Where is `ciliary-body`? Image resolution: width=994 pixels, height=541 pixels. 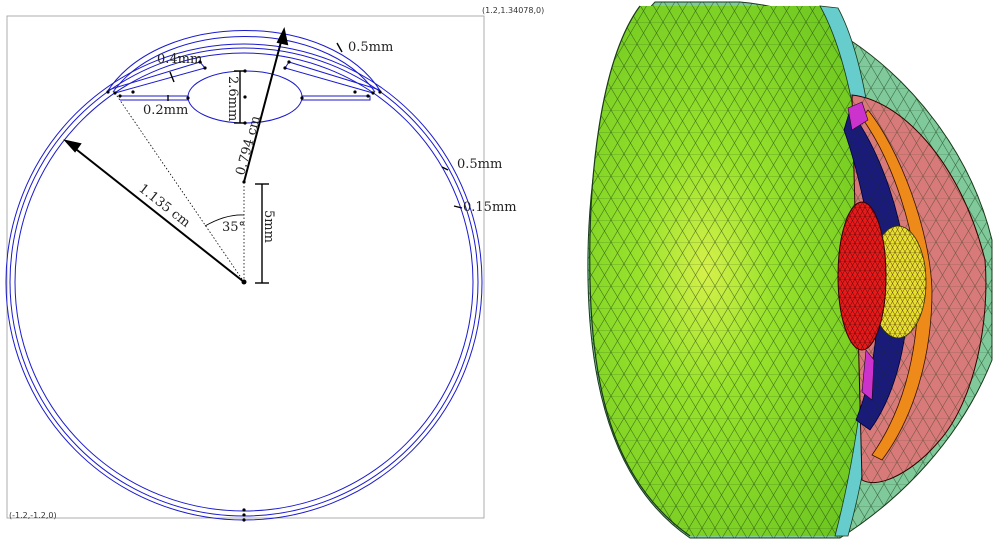
ciliary-body is located at coordinates (897, 285).